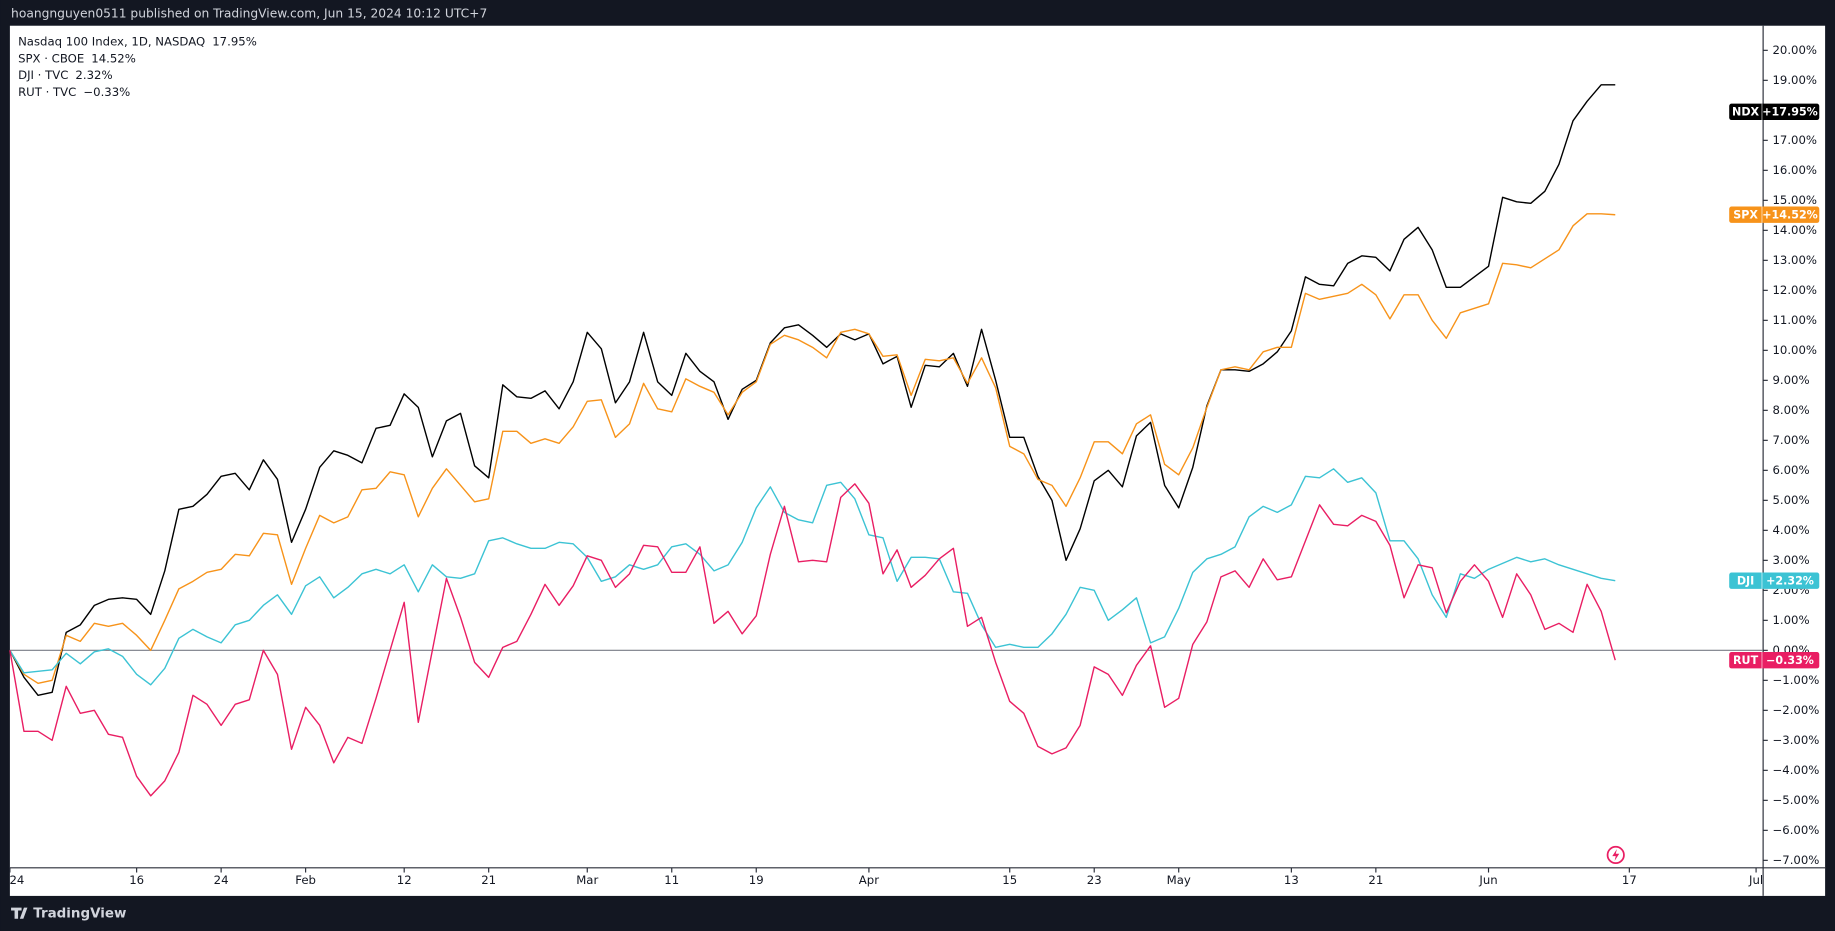 This screenshot has width=1835, height=931. I want to click on y-tick-label: −4.00%, so click(1795, 770).